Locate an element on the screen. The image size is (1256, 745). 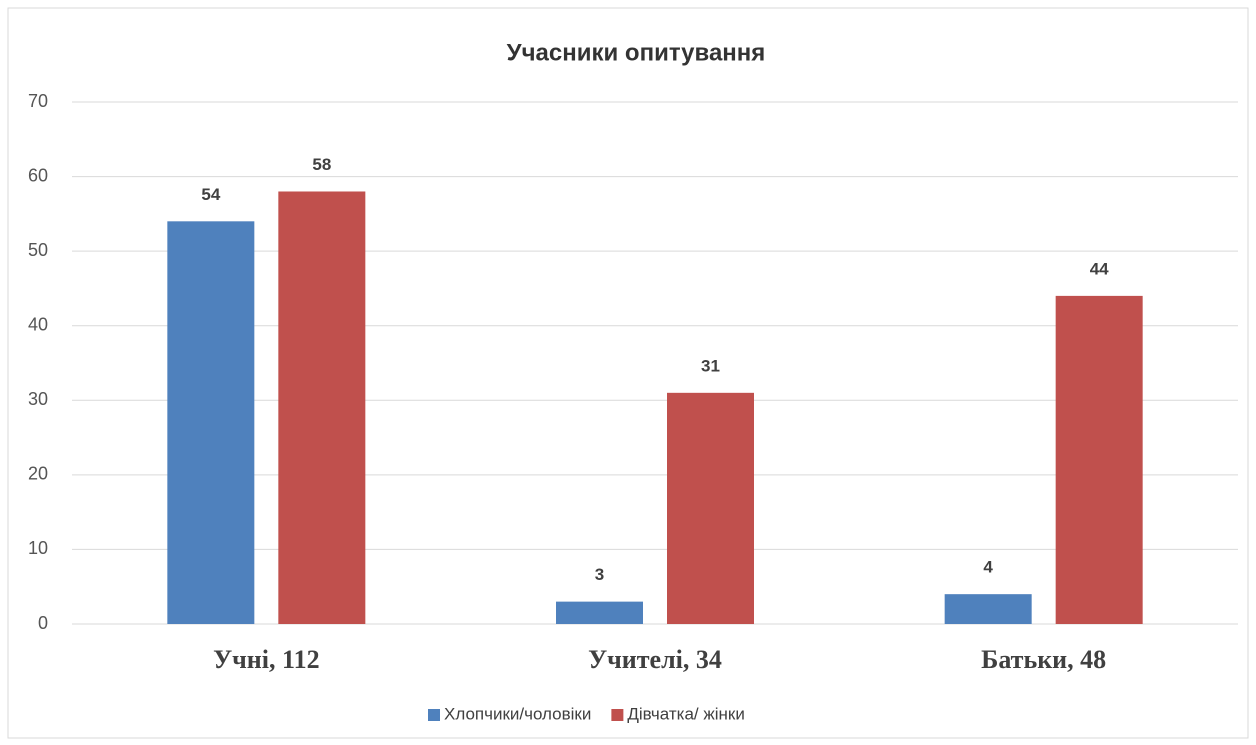
value-label: 31 is located at coordinates (710, 365).